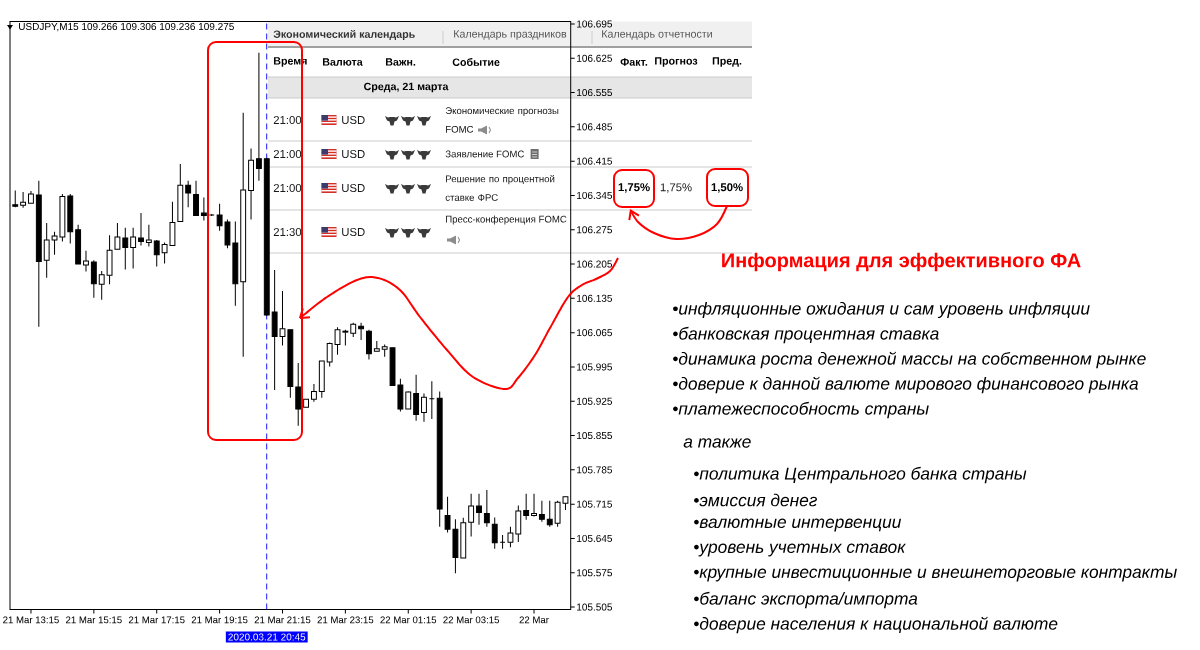 This screenshot has width=1200, height=650. What do you see at coordinates (595, 230) in the screenshot?
I see `y-tick-label: 106.275` at bounding box center [595, 230].